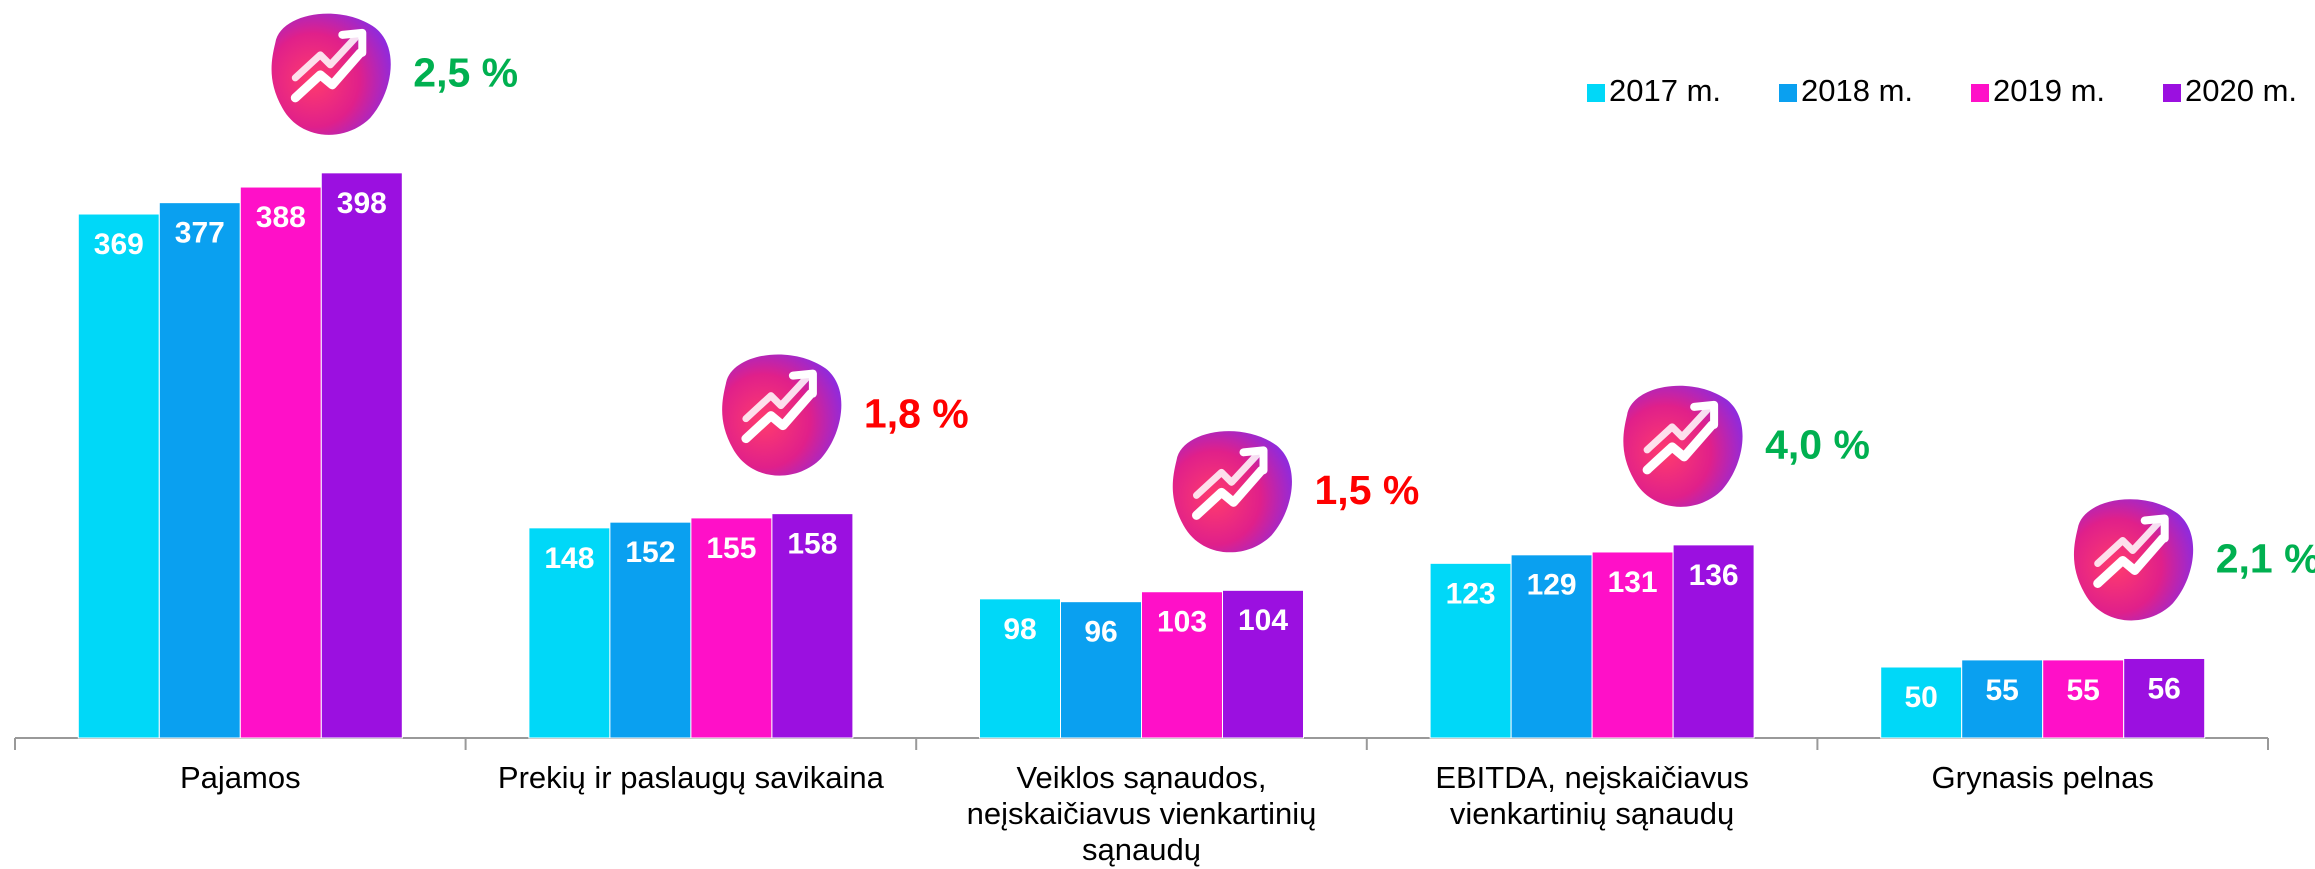 Image resolution: width=2315 pixels, height=869 pixels. Describe the element at coordinates (1263, 620) in the screenshot. I see `value-label: 104` at that location.